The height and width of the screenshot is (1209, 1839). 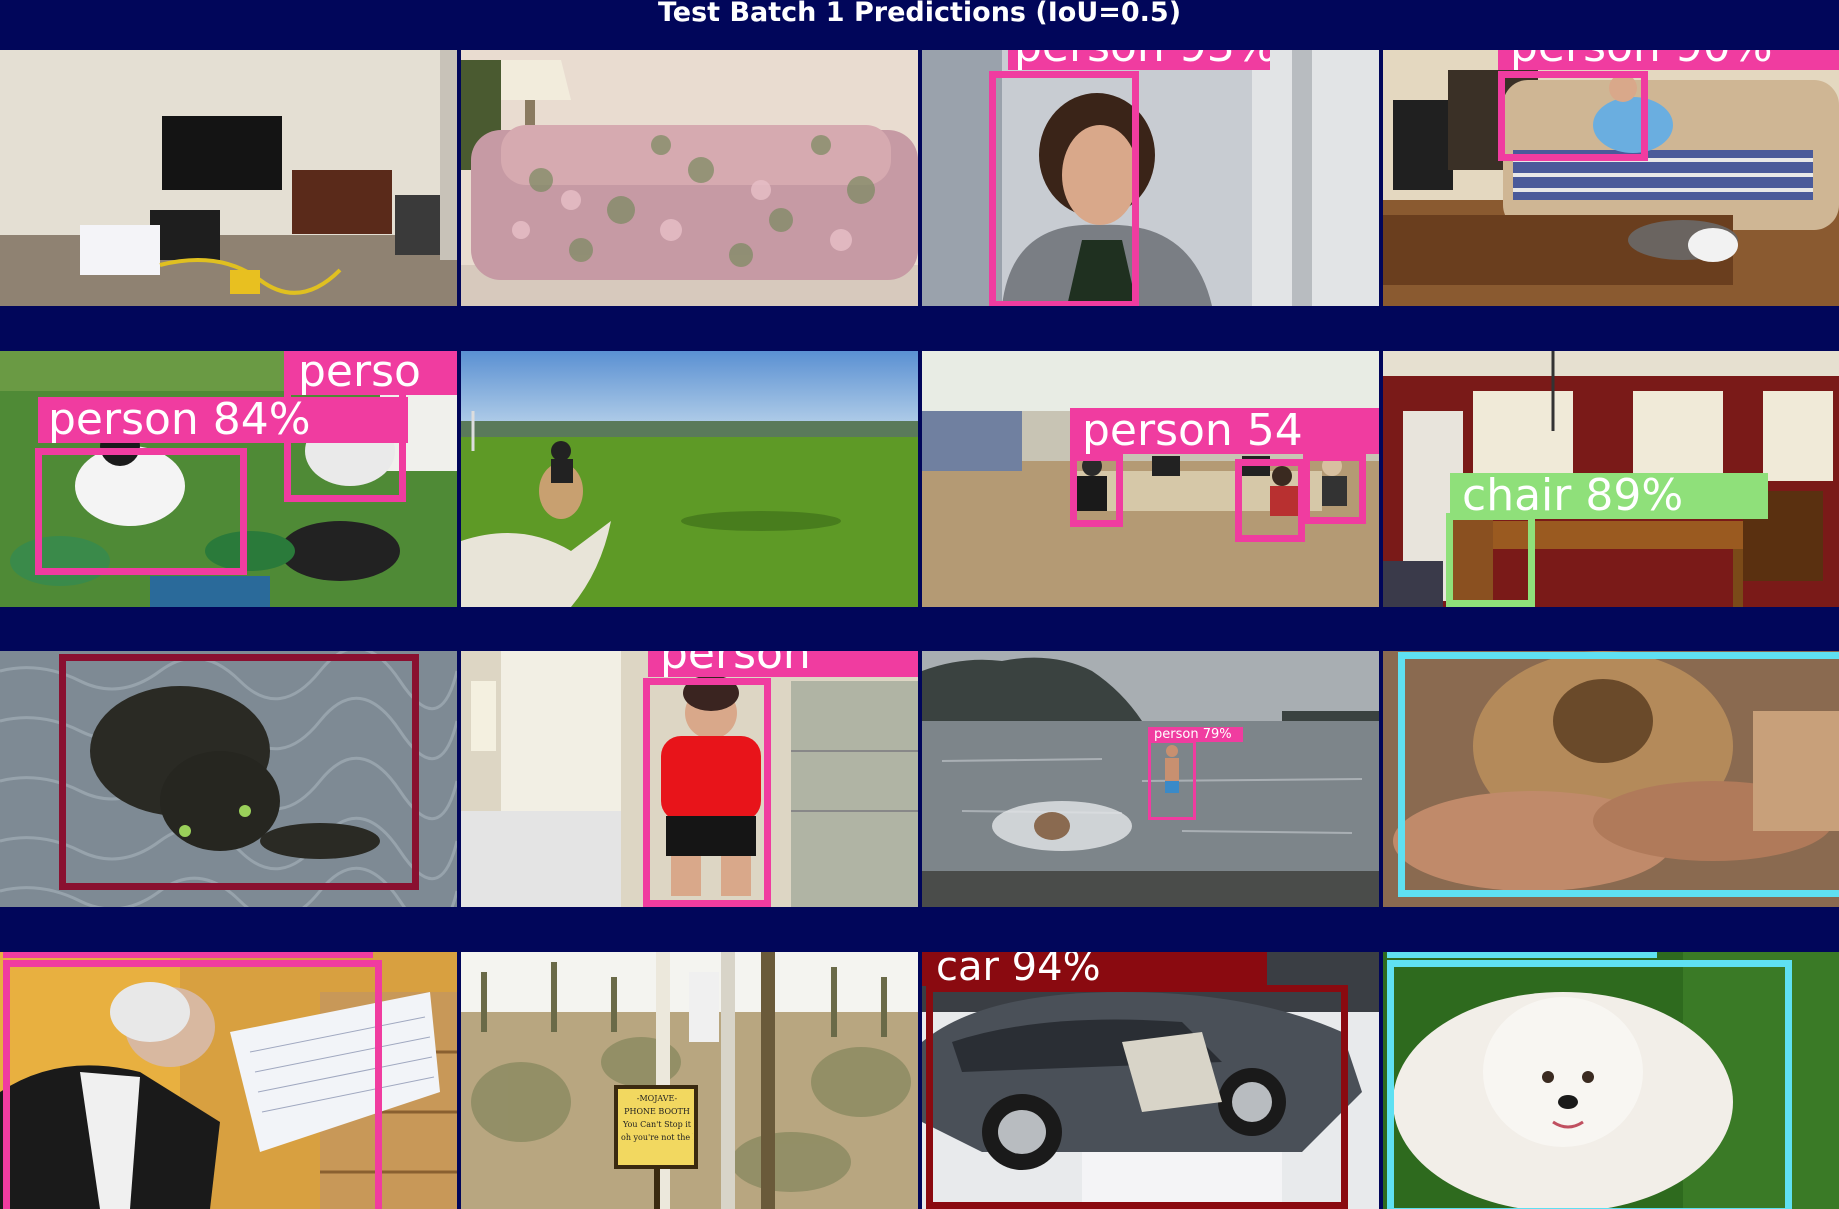 I want to click on image-tile-10: person, so click(x=689, y=779).